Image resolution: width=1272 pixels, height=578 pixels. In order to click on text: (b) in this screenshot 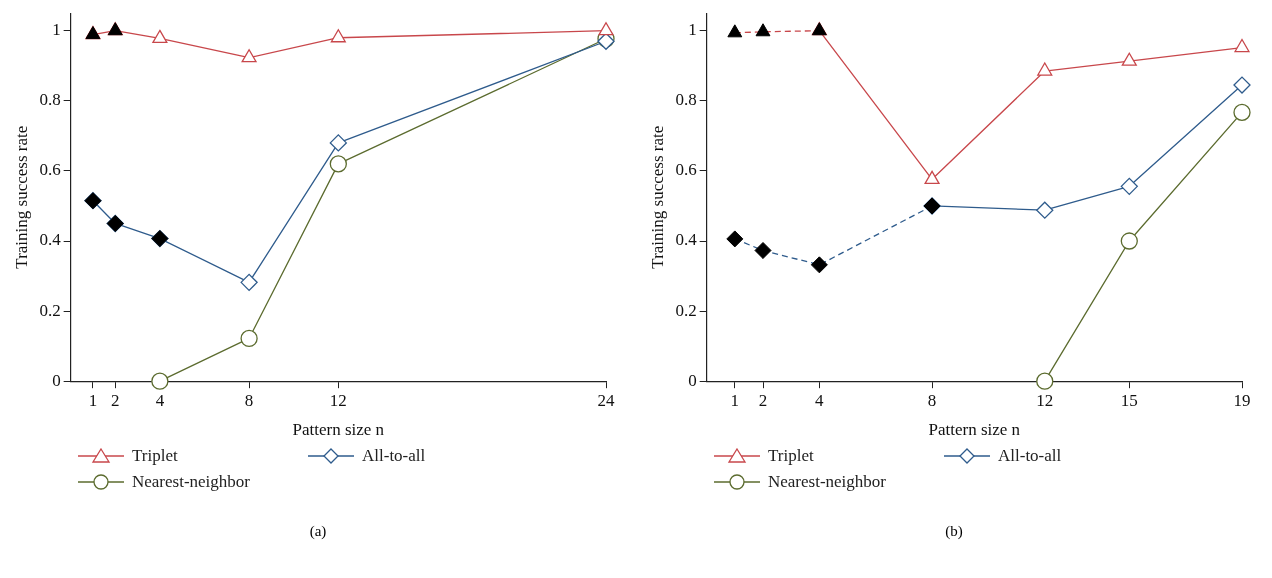, I will do `click(954, 531)`.